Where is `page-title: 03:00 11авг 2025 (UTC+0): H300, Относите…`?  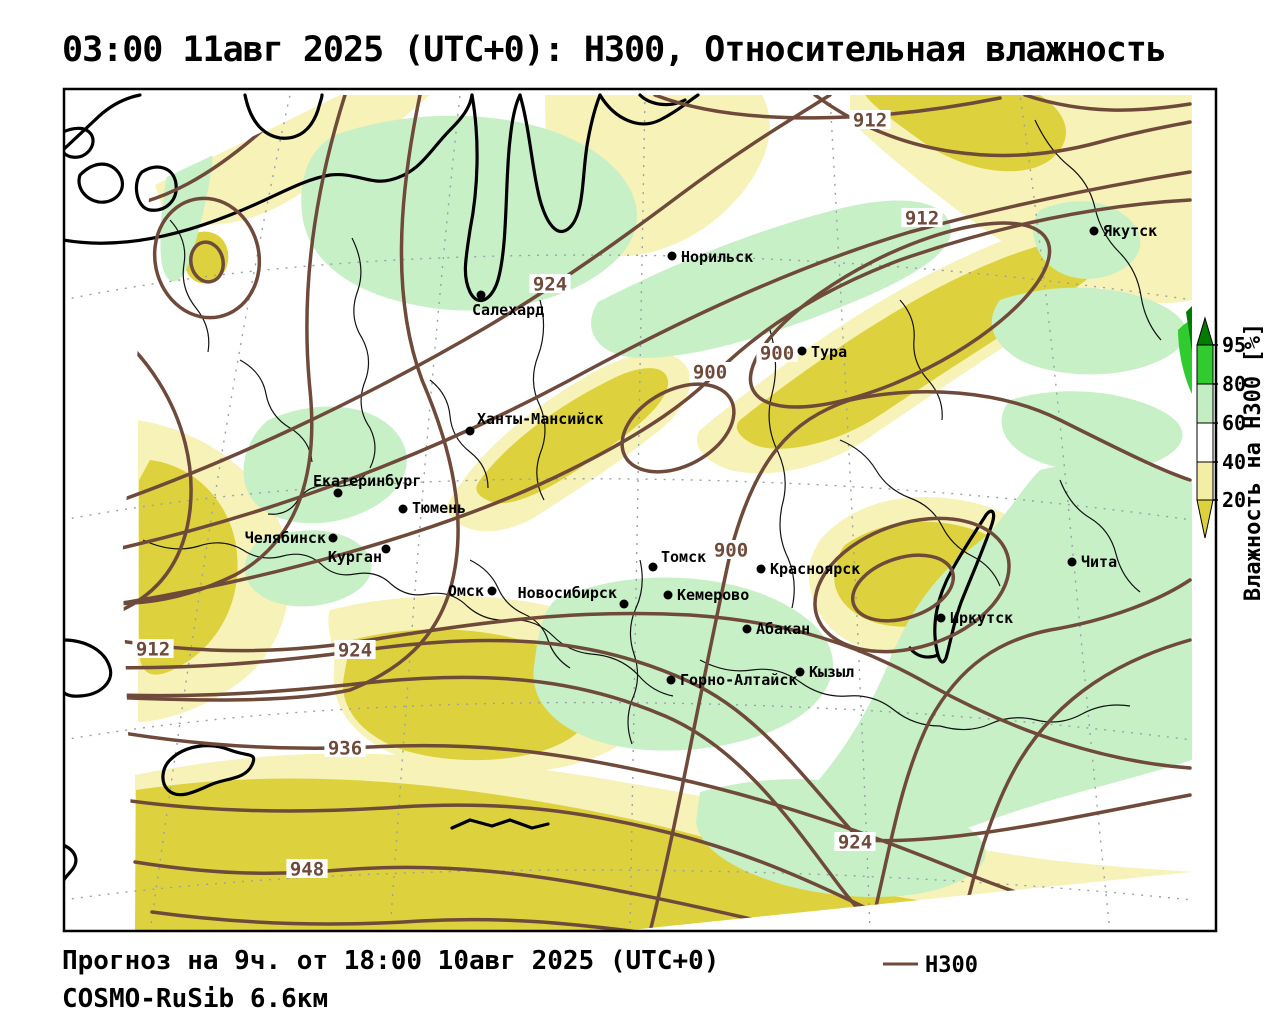 page-title: 03:00 11авг 2025 (UTC+0): H300, Относите… is located at coordinates (614, 50).